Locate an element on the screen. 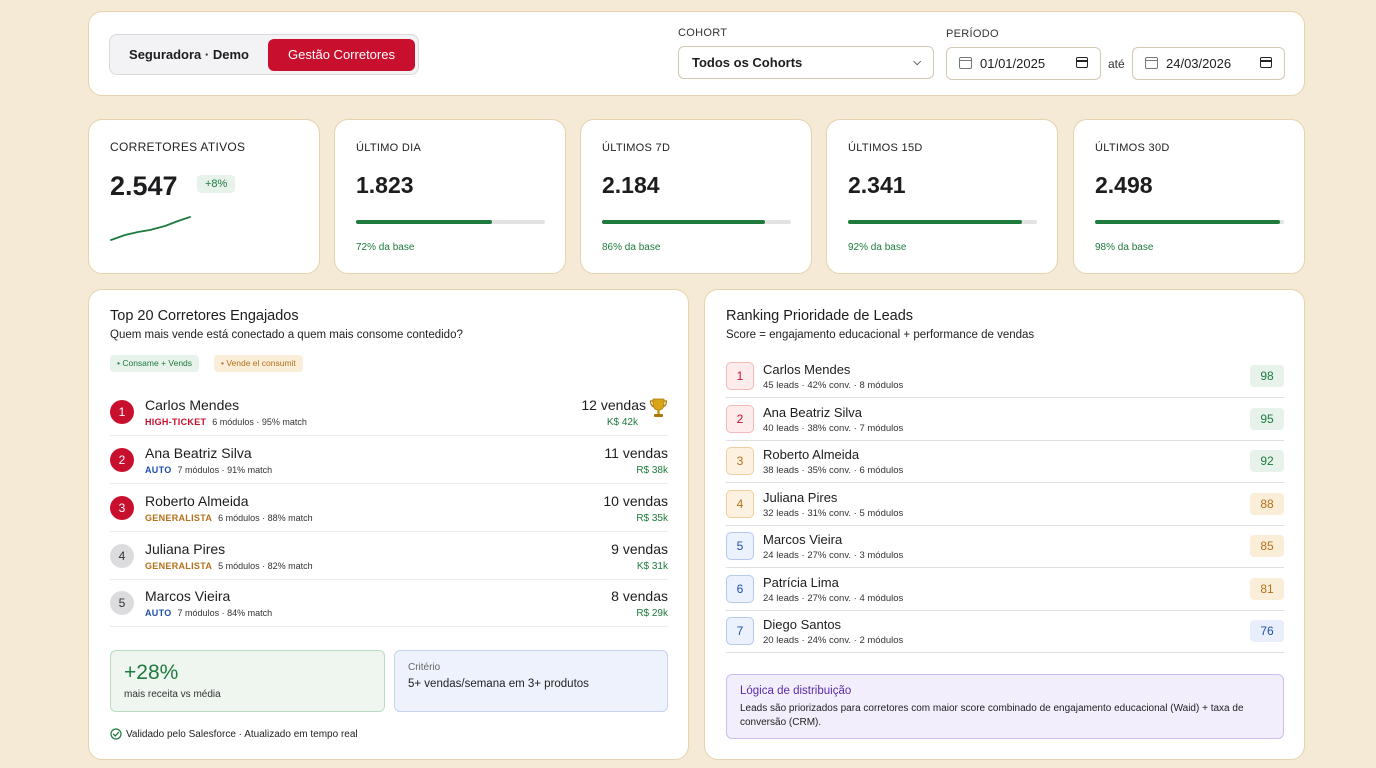  score-badge: 88 is located at coordinates (1267, 504).